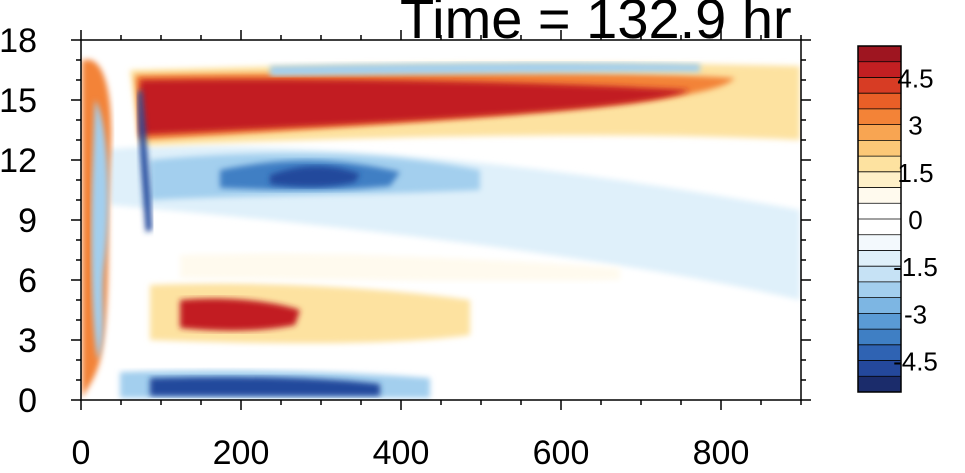  Describe the element at coordinates (81, 453) in the screenshot. I see `x-tick-label: 0` at that location.